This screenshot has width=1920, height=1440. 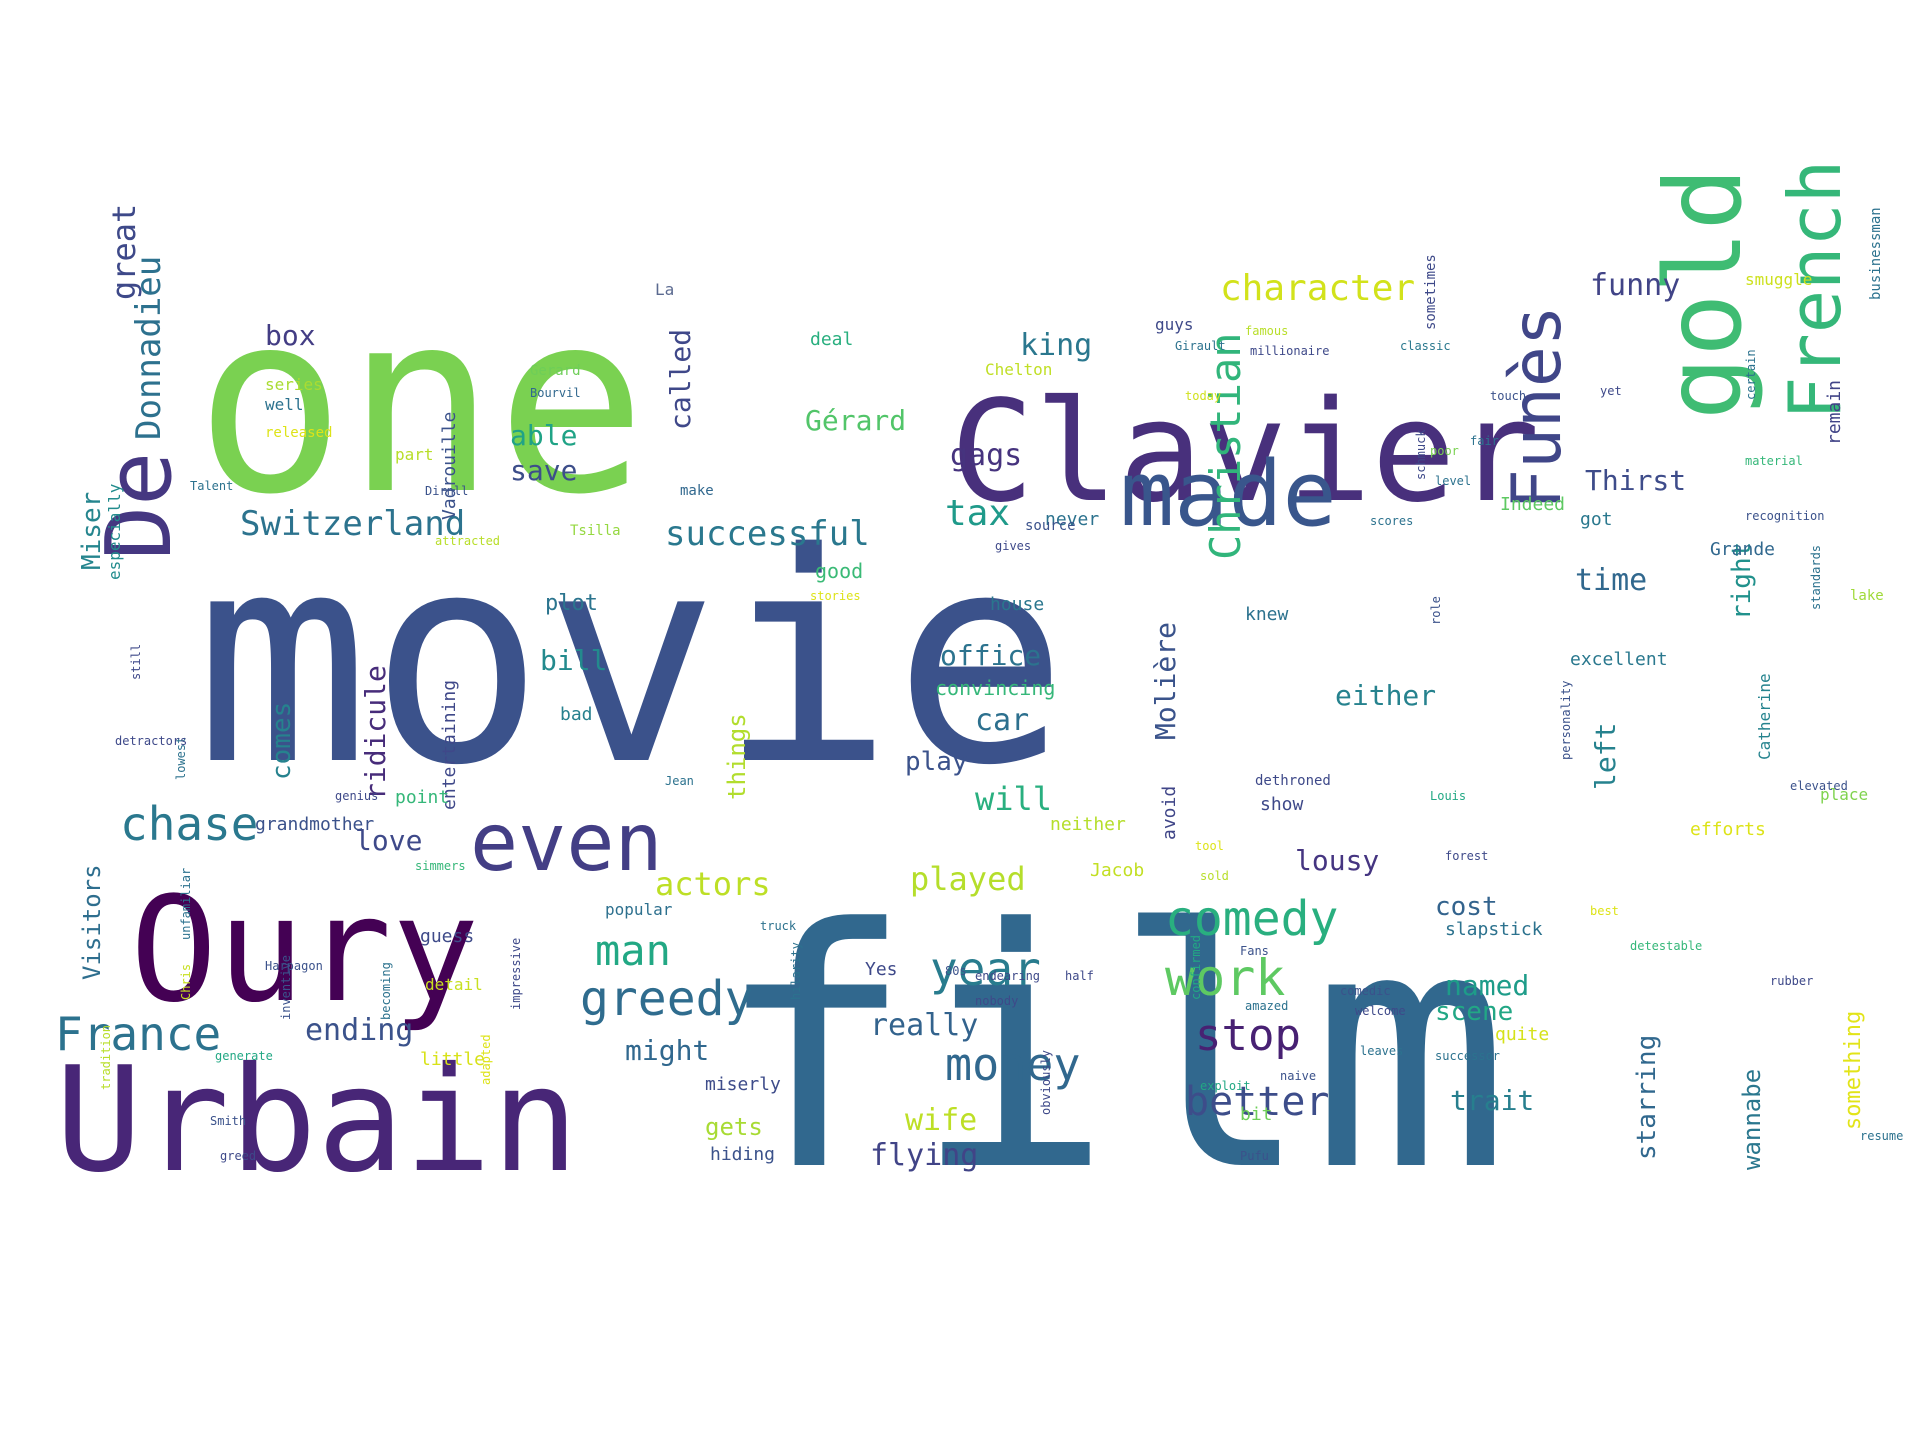 What do you see at coordinates (986, 455) in the screenshot?
I see `word-gags: gags` at bounding box center [986, 455].